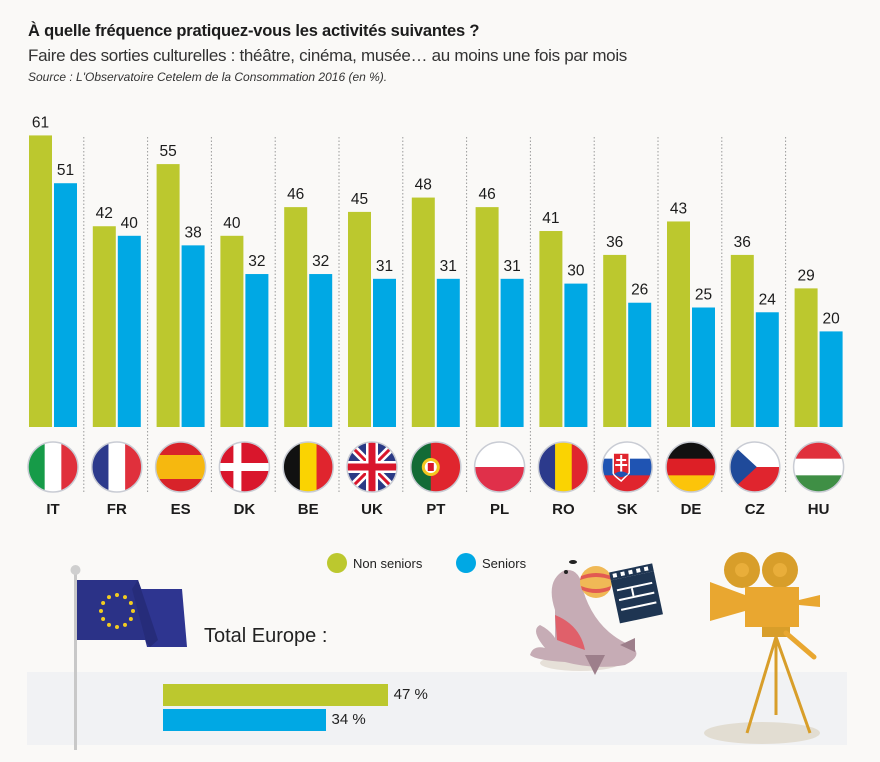  What do you see at coordinates (550, 218) in the screenshot?
I see `data-label: 41` at bounding box center [550, 218].